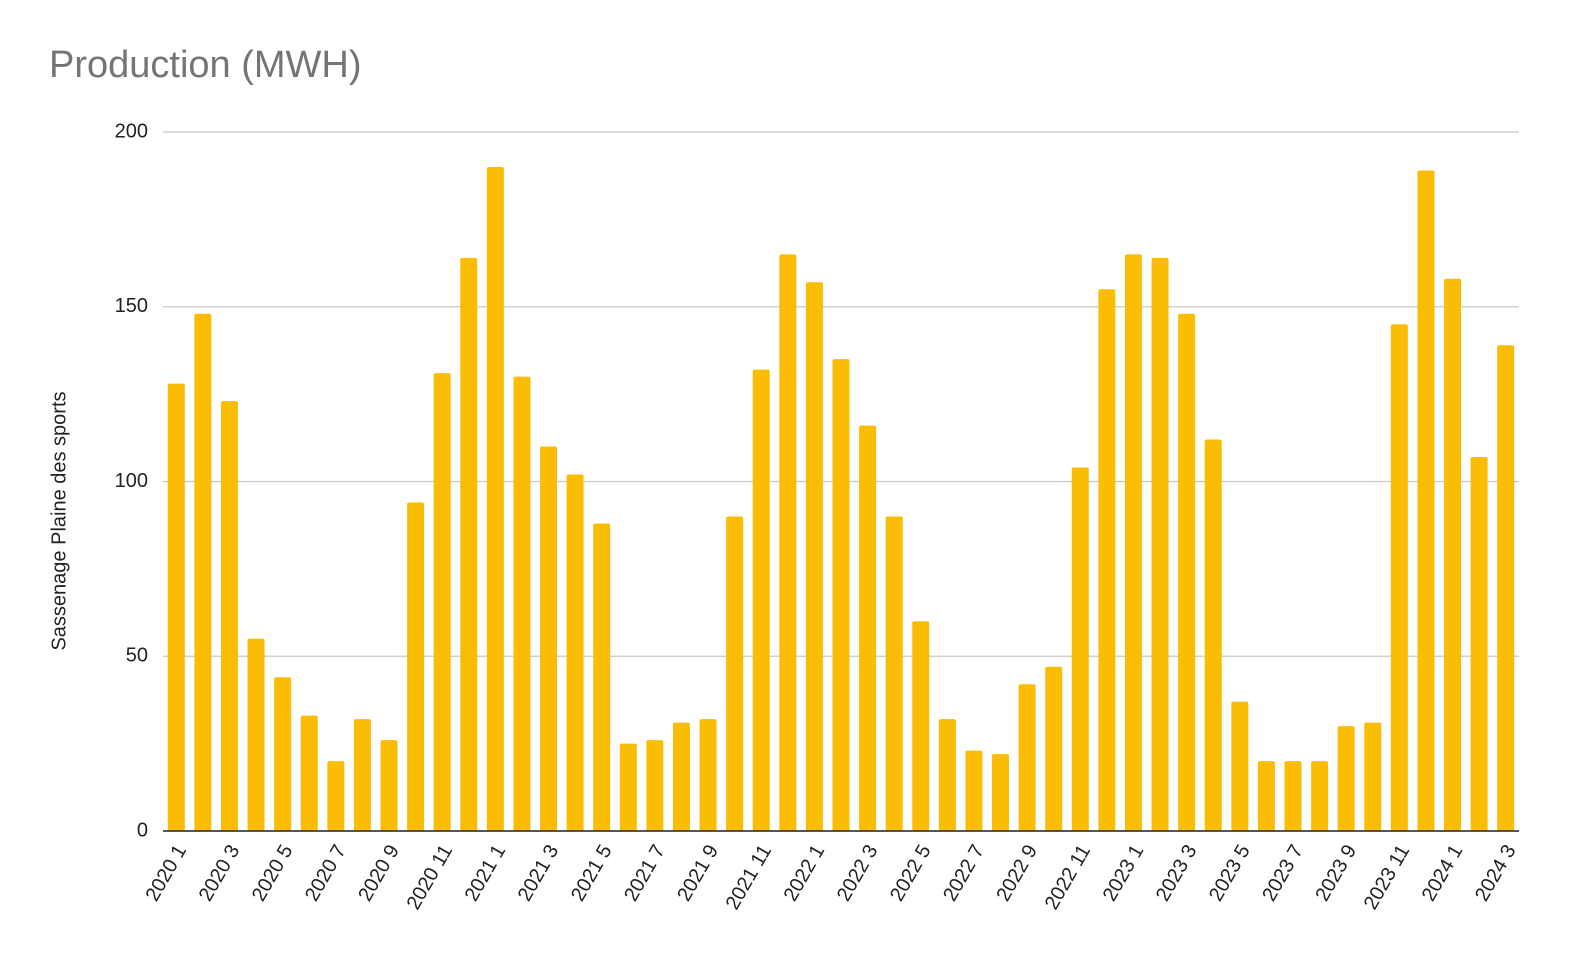 The image size is (1580, 978). Describe the element at coordinates (858, 873) in the screenshot. I see `x-tick-label: 2022 3` at that location.